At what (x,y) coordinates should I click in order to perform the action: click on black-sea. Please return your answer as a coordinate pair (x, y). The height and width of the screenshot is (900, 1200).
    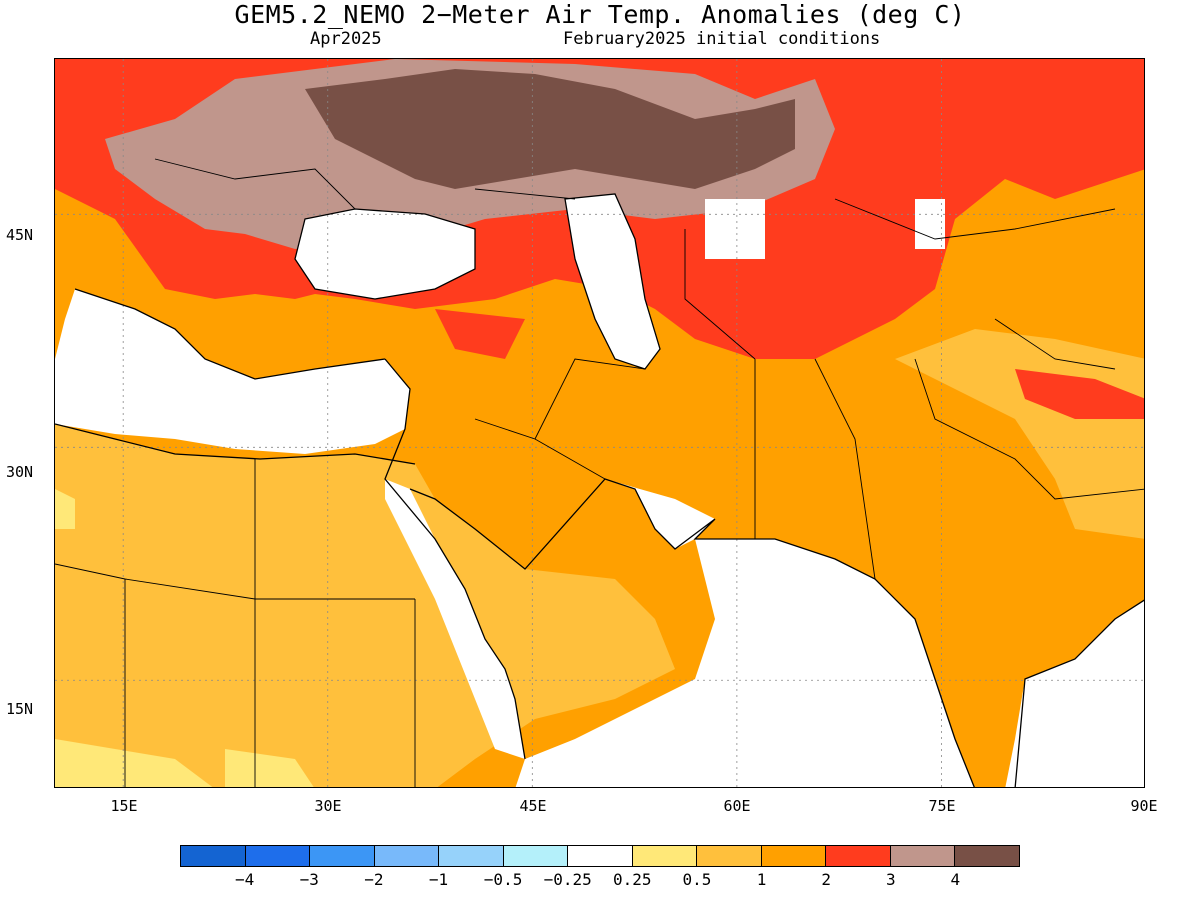
    Looking at the image, I should click on (385, 254).